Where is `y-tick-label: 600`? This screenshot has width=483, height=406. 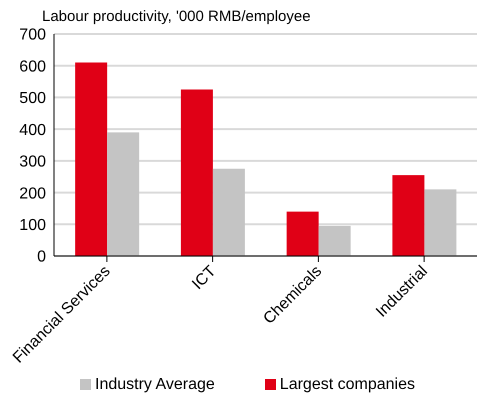 y-tick-label: 600 is located at coordinates (32, 67).